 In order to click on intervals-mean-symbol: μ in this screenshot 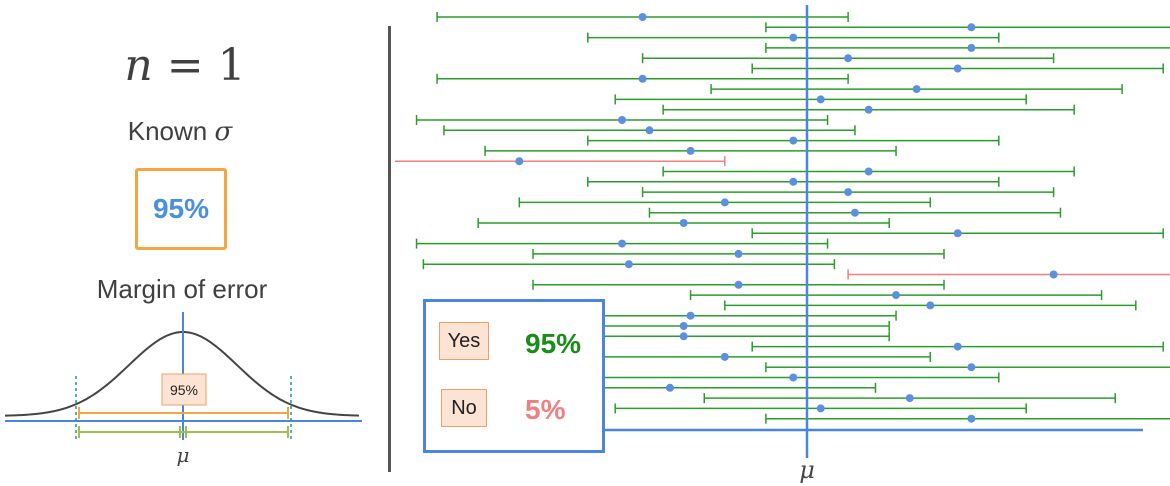, I will do `click(807, 470)`.